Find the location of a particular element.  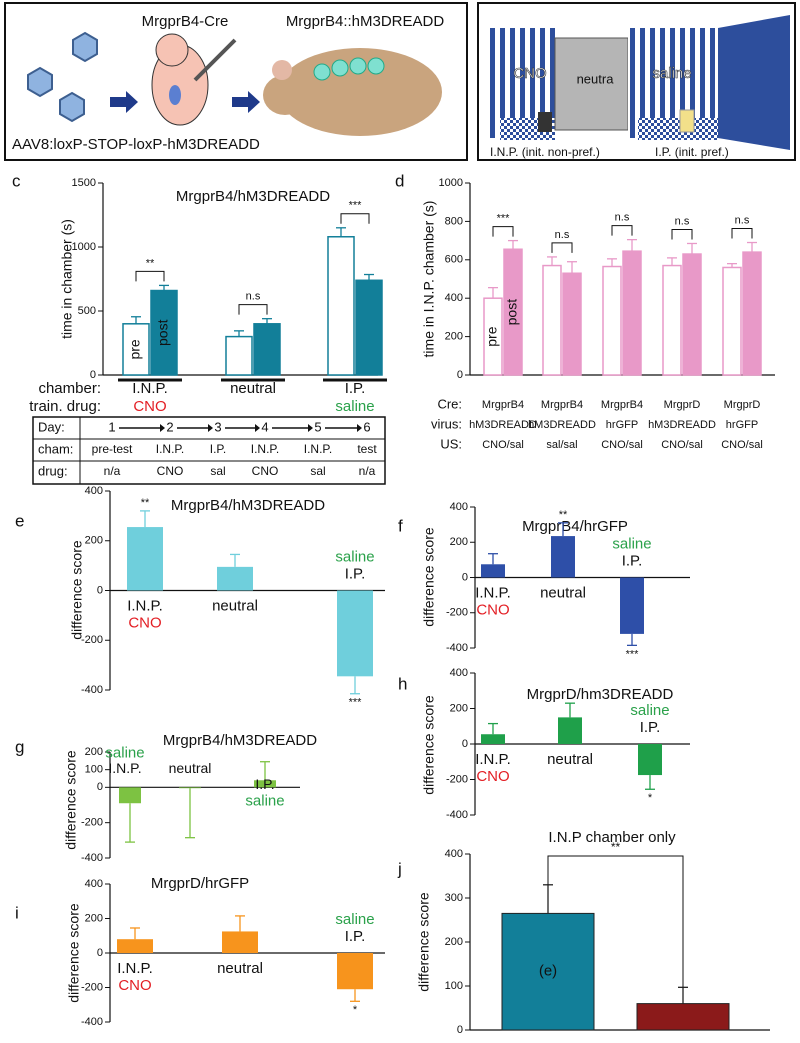

pup-icon is located at coordinates (194, 79).